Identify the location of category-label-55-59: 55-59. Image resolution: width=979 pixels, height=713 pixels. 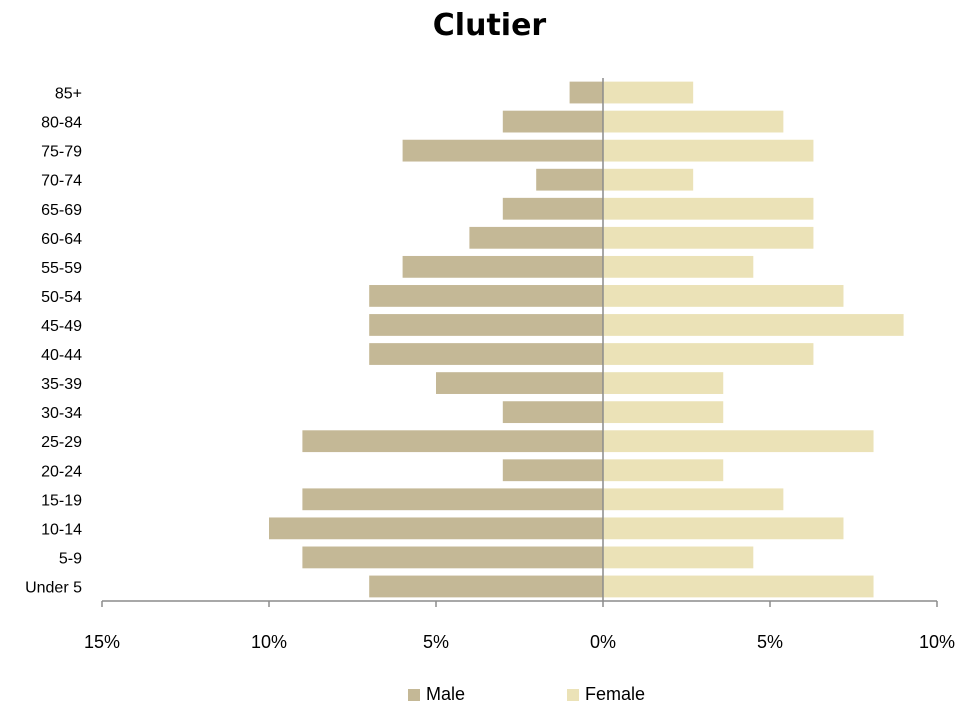
(61, 268).